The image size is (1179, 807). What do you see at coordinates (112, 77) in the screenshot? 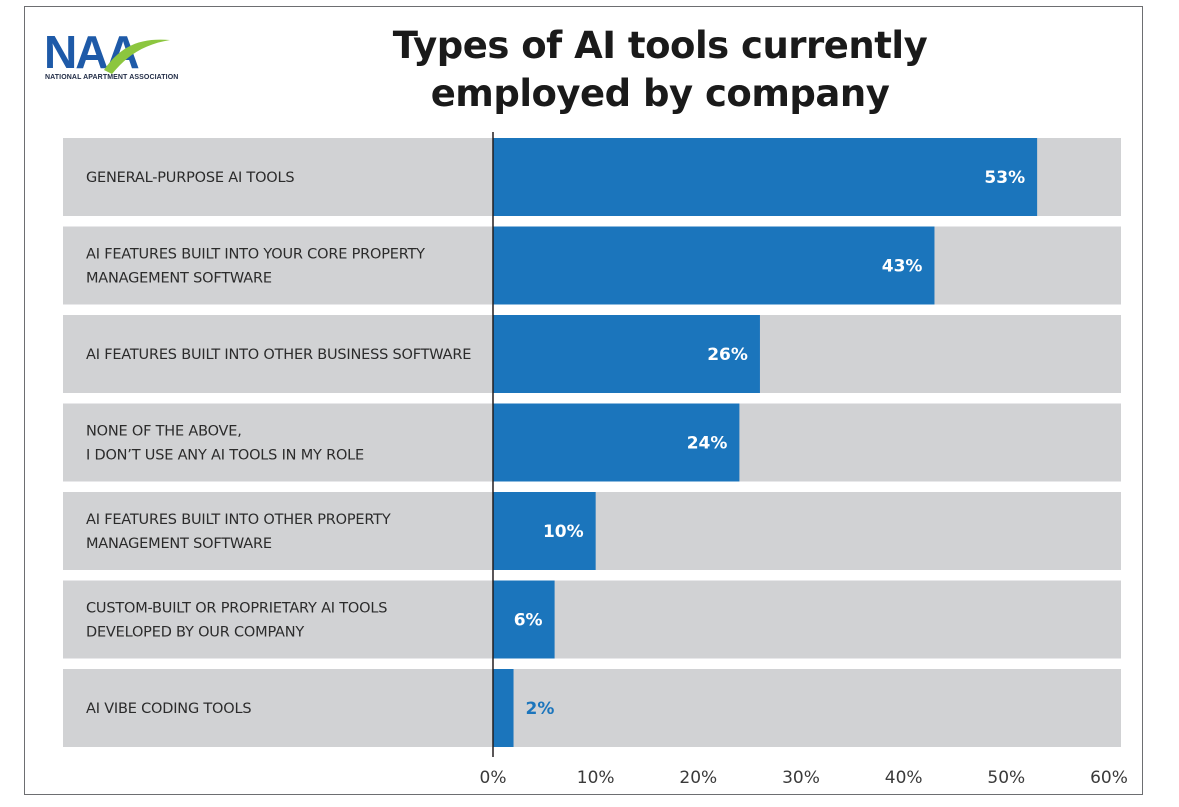
I see `logo-subtext: NATIONAL APARTMENT ASSOCIATION` at bounding box center [112, 77].